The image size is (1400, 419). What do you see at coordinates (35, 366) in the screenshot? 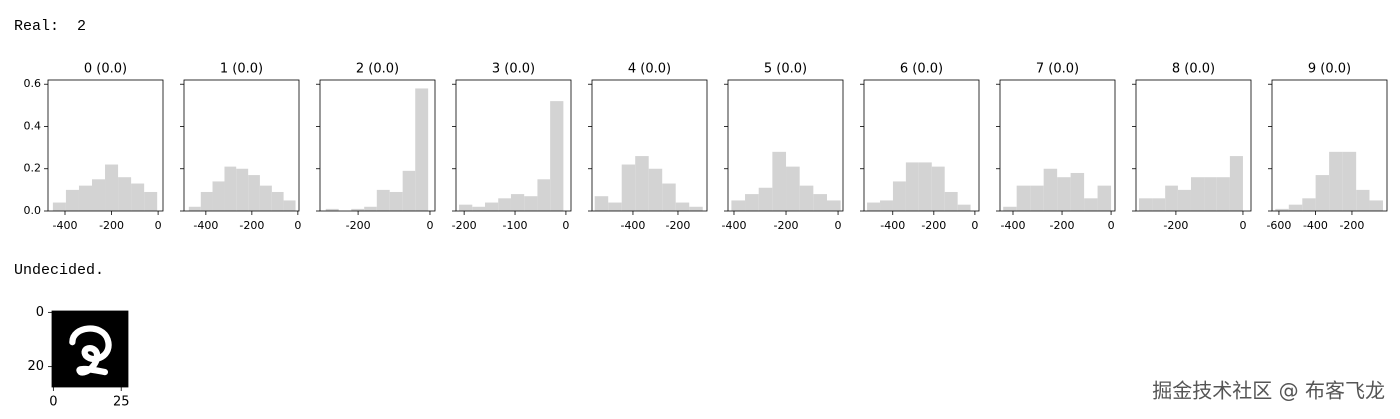
I see `y-tick-label: 20` at bounding box center [35, 366].